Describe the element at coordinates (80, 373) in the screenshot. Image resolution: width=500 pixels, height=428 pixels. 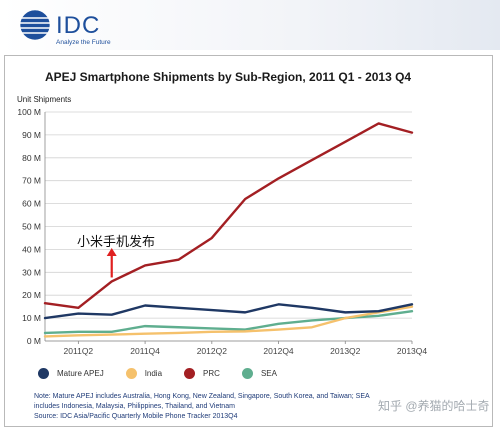
I see `legend-label: Mature APEJ` at that location.